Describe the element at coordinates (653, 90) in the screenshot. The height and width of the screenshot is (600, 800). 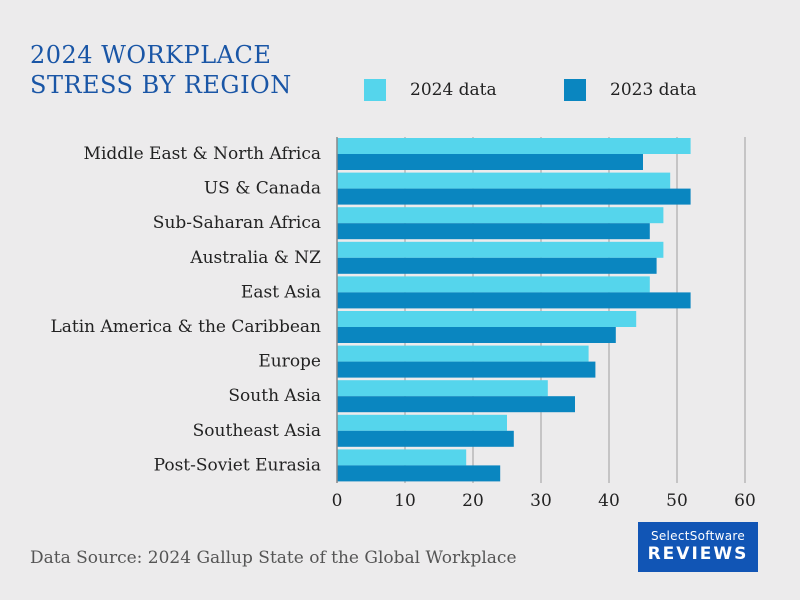
I see `legend-label-2023: 2023 data` at that location.